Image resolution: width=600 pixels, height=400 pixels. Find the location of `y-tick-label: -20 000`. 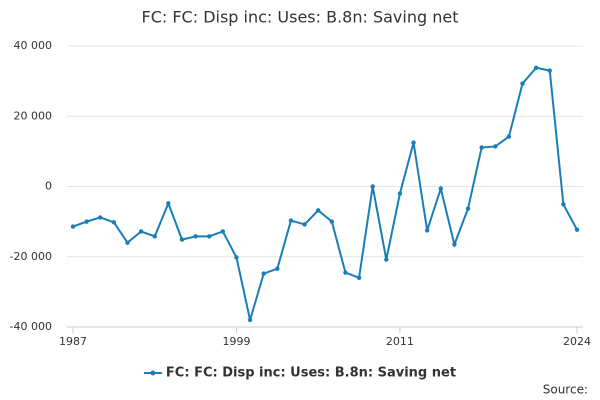

y-tick-label: -20 000 is located at coordinates (31, 256).